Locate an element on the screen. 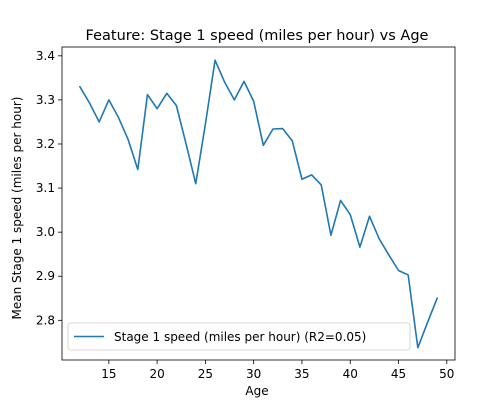  y-tick-label: 3.0 is located at coordinates (45, 232).